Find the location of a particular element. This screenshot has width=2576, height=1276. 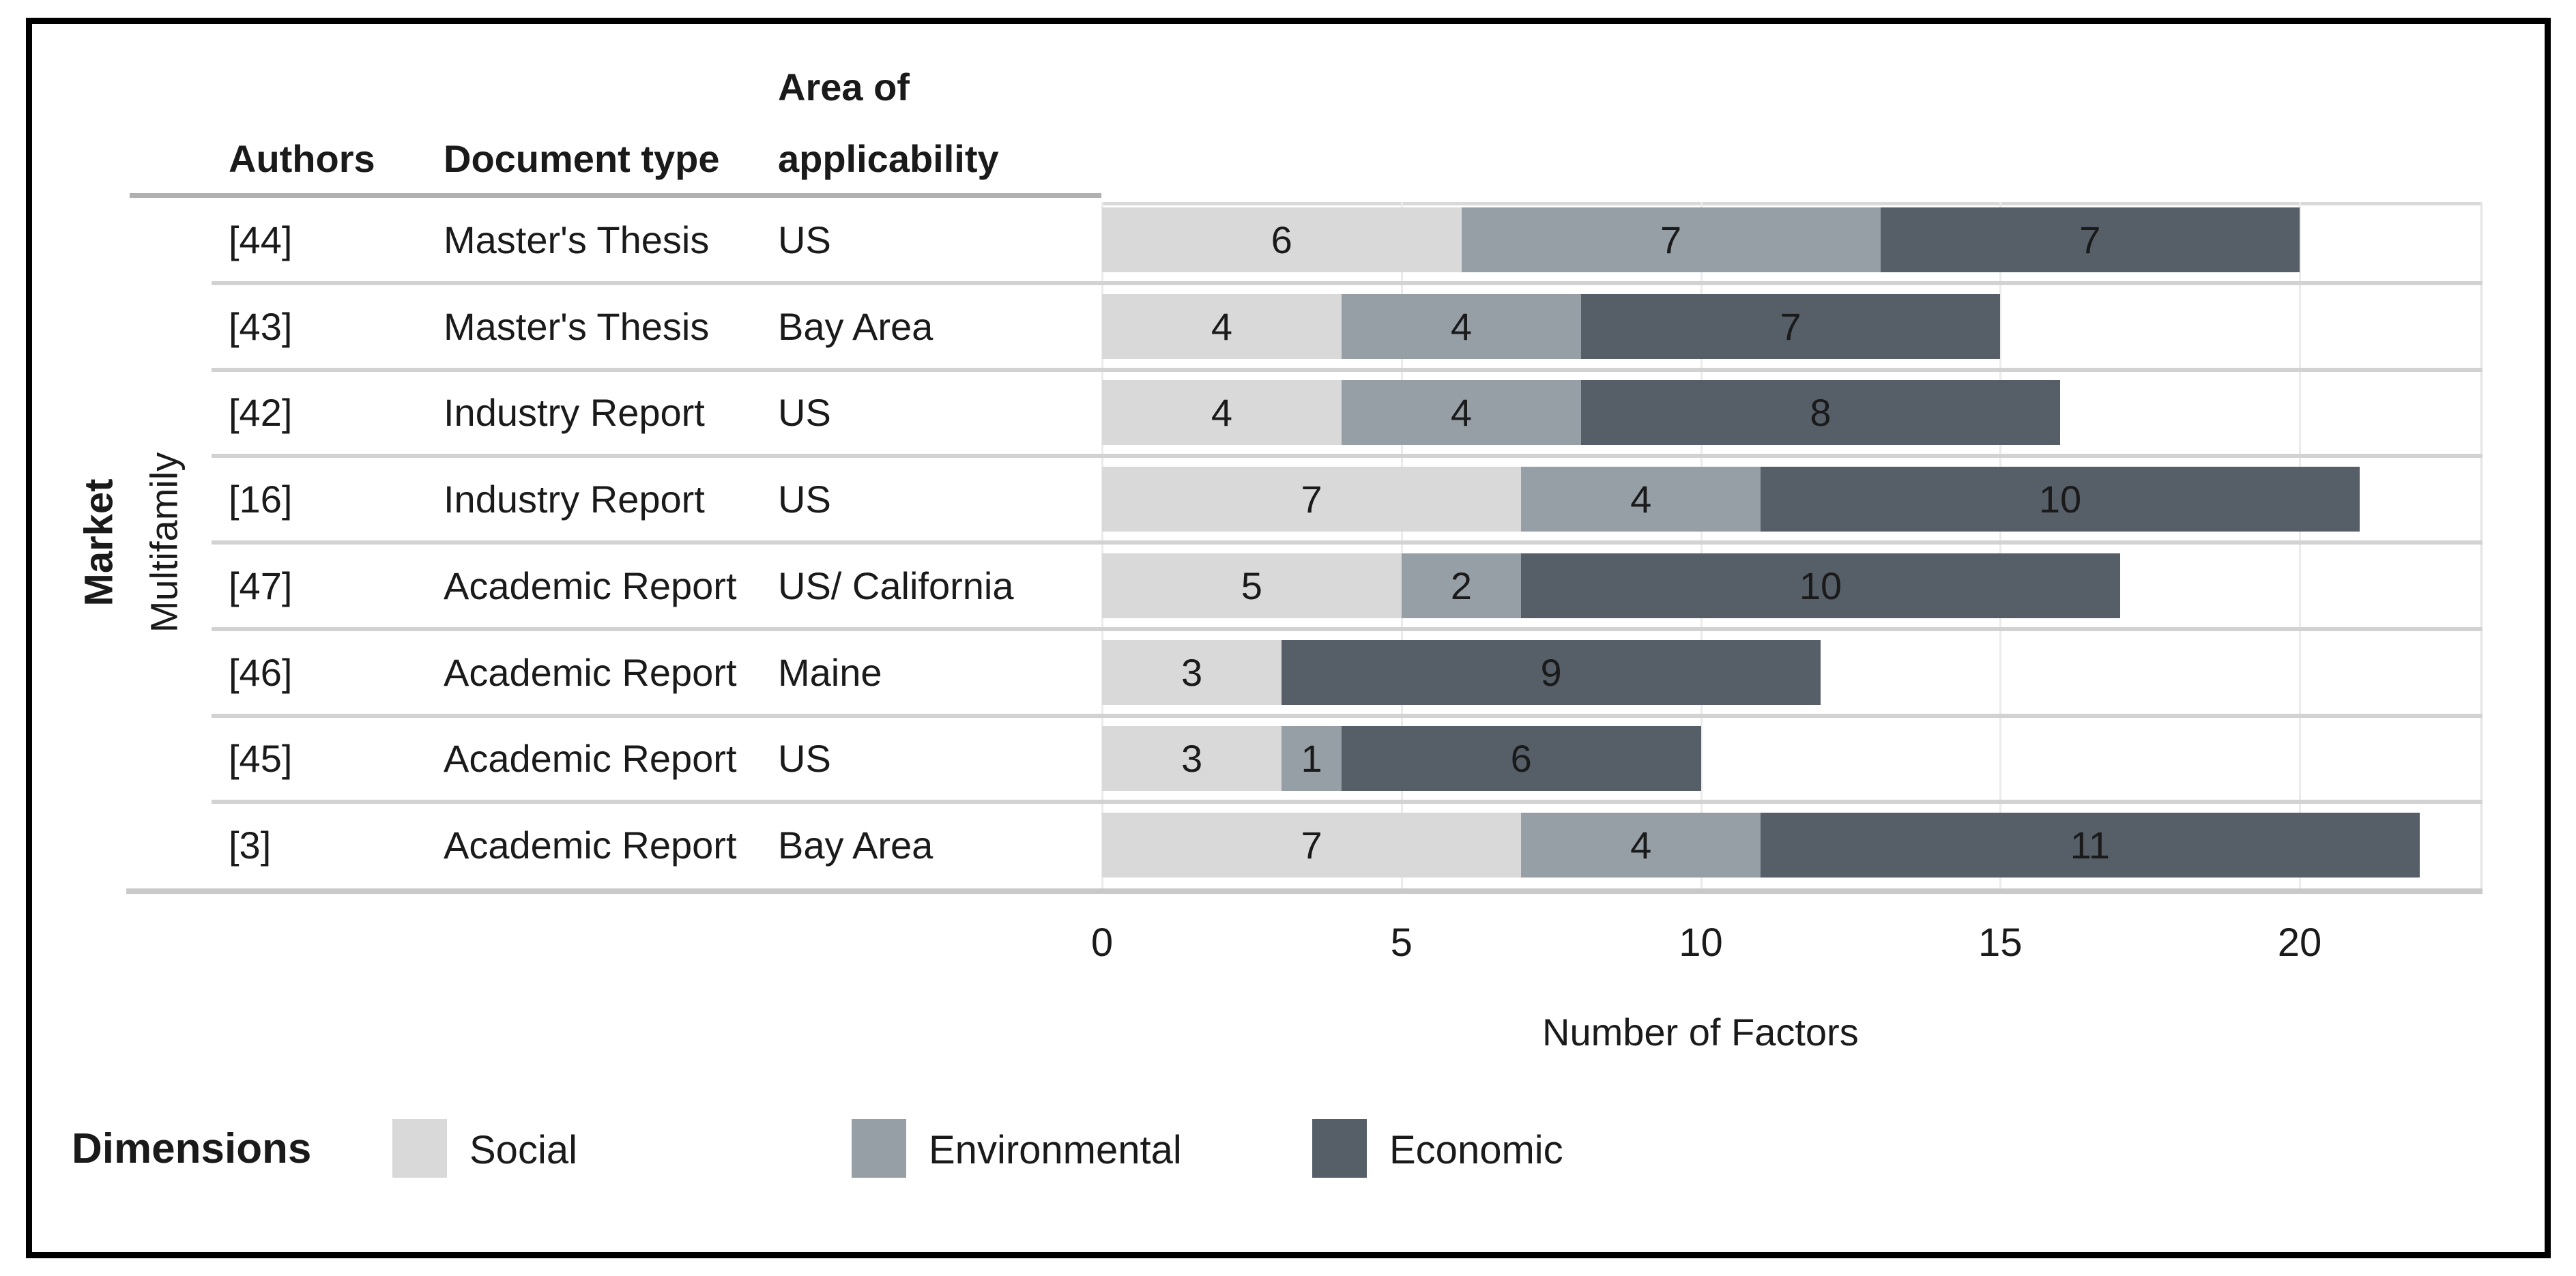

column-header-authors: Authors is located at coordinates (302, 158).